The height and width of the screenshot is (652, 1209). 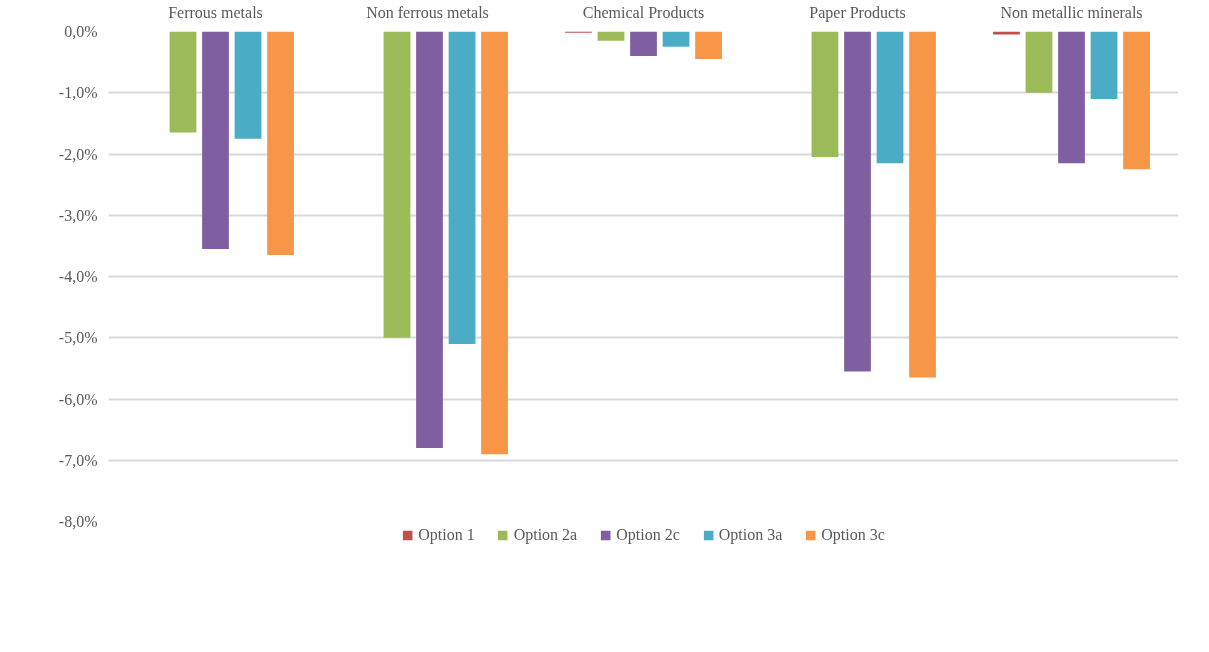 I want to click on x-tick-label: Paper Products, so click(x=857, y=12).